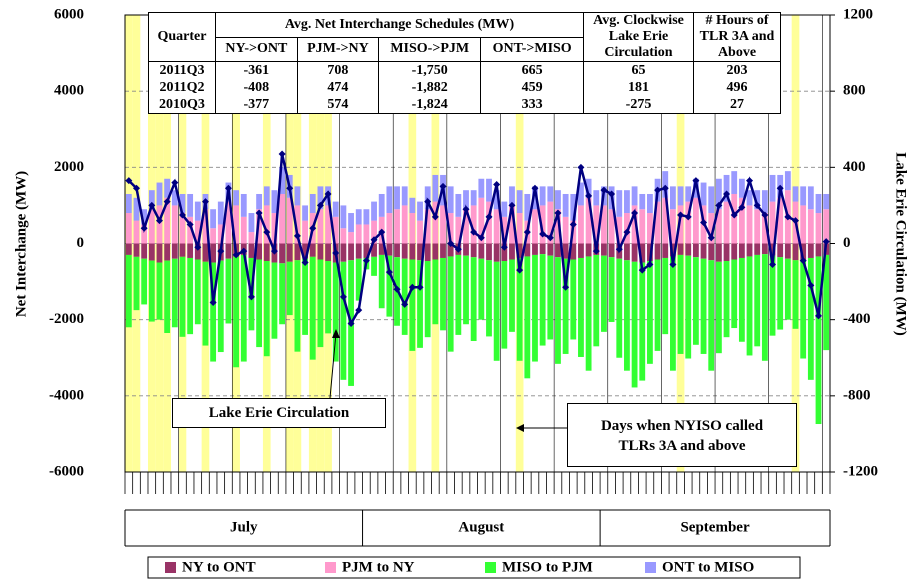 The image size is (913, 579). Describe the element at coordinates (858, 14) in the screenshot. I see `y2-tick-label: 1200` at that location.